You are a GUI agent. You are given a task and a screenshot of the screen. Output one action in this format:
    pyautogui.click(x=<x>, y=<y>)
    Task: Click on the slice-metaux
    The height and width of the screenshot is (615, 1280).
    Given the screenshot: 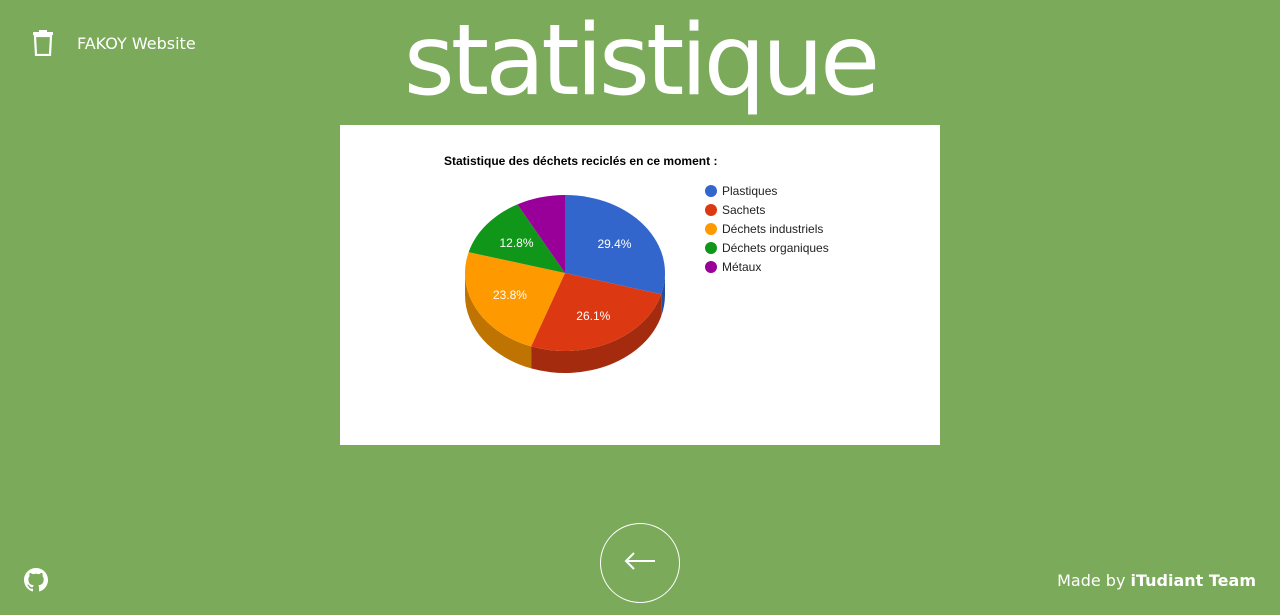 What is the action you would take?
    pyautogui.click(x=541, y=234)
    